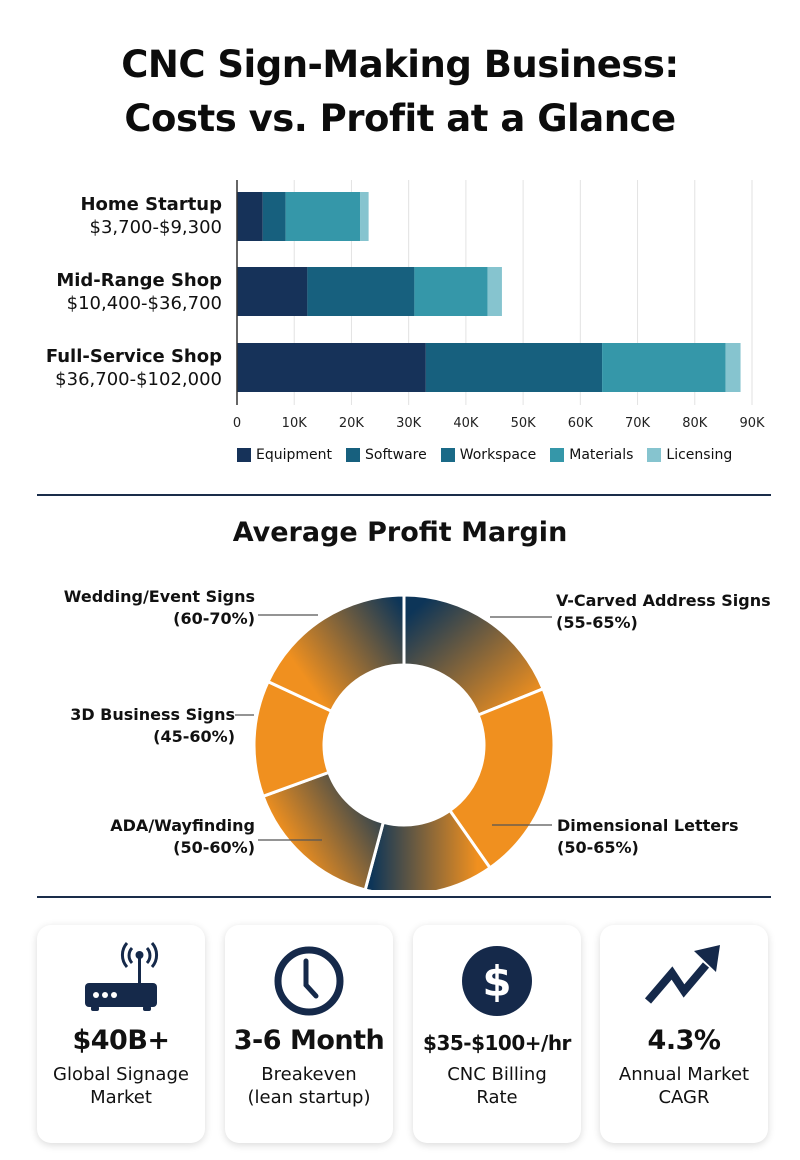 This screenshot has width=800, height=1160. Describe the element at coordinates (581, 423) in the screenshot. I see `x-tick-label: 60K` at that location.